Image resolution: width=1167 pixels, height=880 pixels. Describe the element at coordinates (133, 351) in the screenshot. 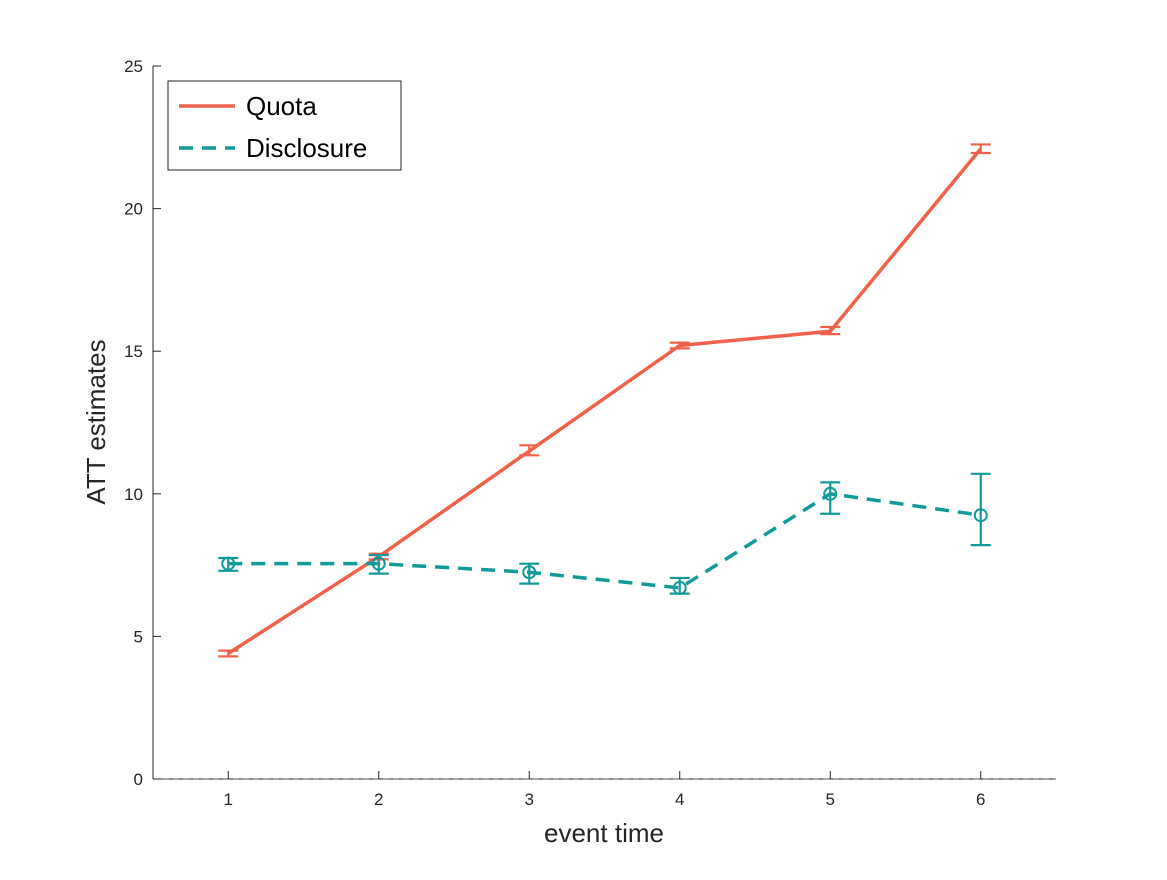

I see `y-tick-label: 15` at that location.